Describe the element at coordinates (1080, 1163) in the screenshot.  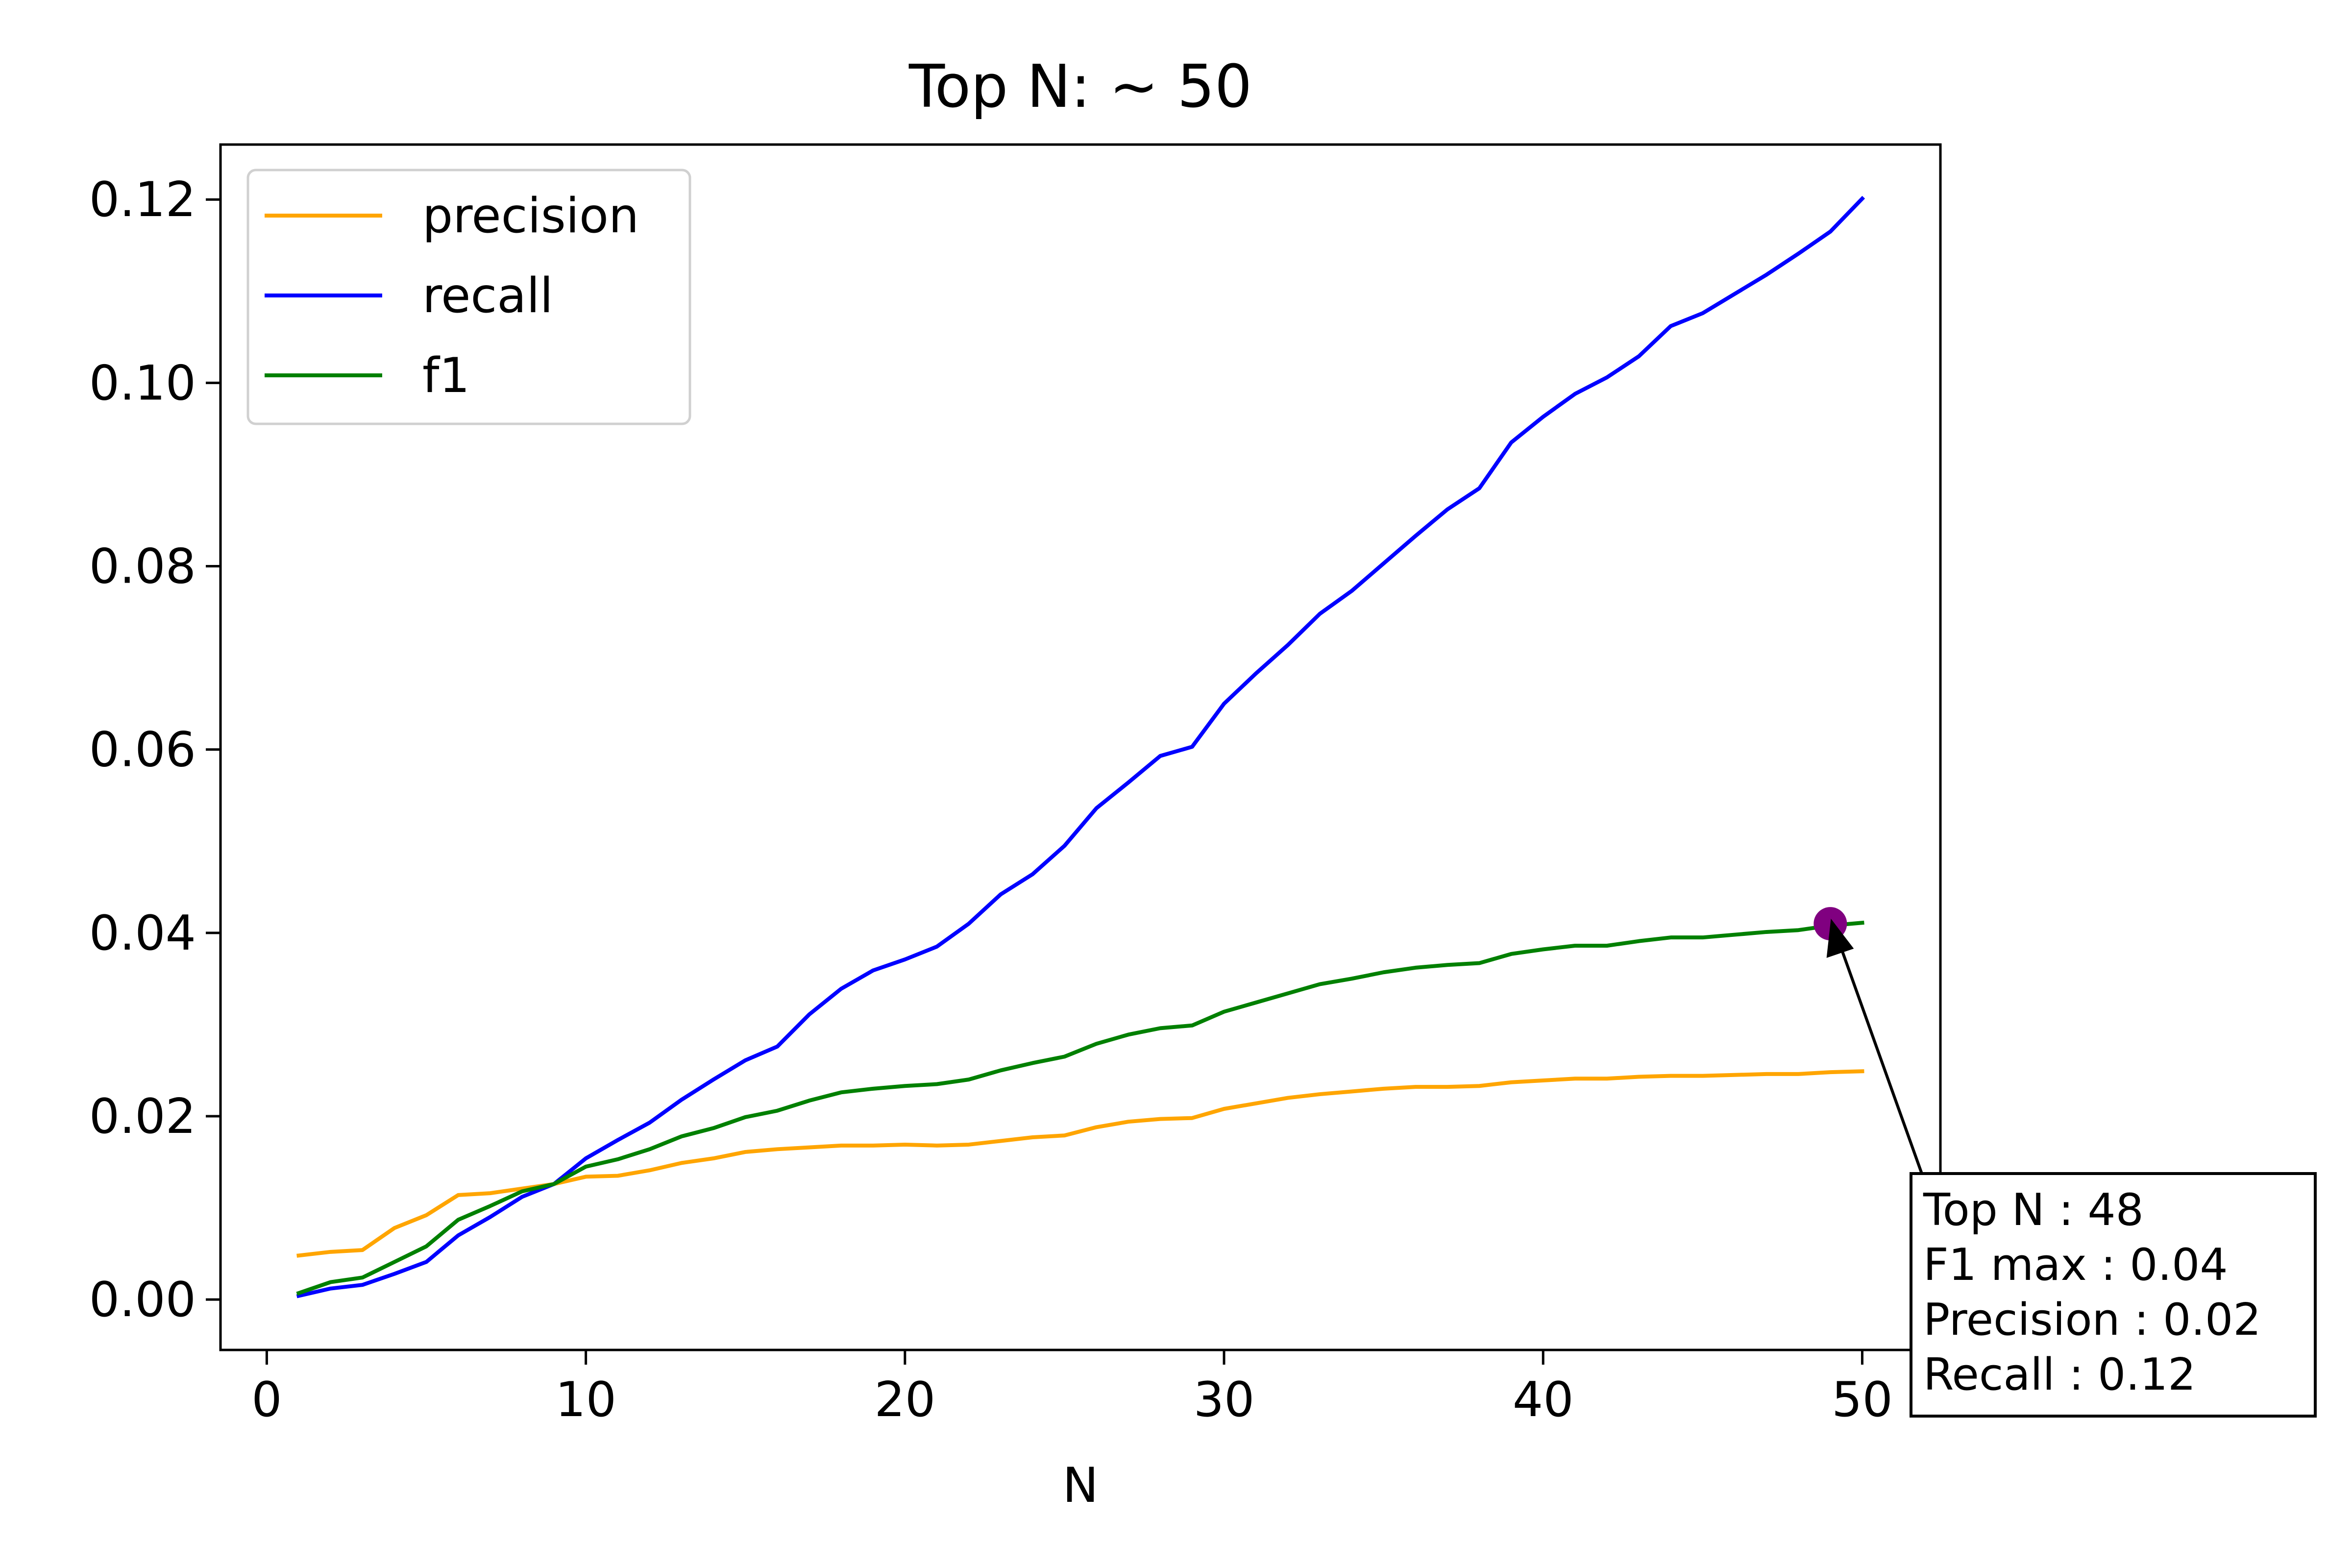
I see `series-line-precision` at that location.